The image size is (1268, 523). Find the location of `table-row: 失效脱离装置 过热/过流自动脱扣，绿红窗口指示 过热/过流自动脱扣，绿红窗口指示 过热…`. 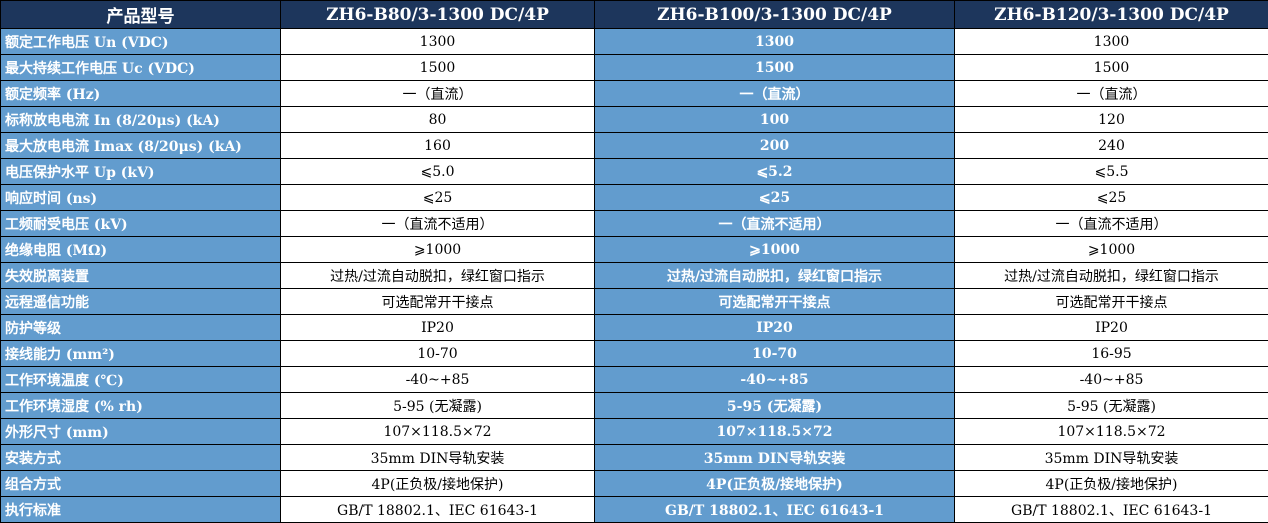

table-row: 失效脱离装置 过热/过流自动脱扣，绿红窗口指示 过热/过流自动脱扣，绿红窗口指示 过热… is located at coordinates (634, 275).